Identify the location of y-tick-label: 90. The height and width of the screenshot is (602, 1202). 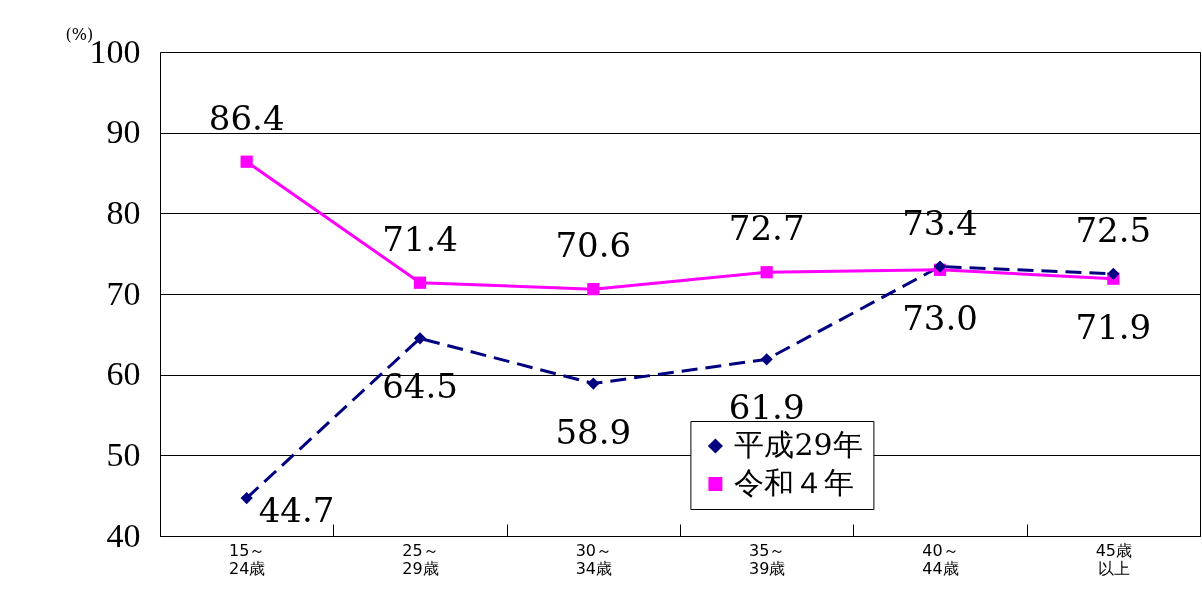
(123, 132).